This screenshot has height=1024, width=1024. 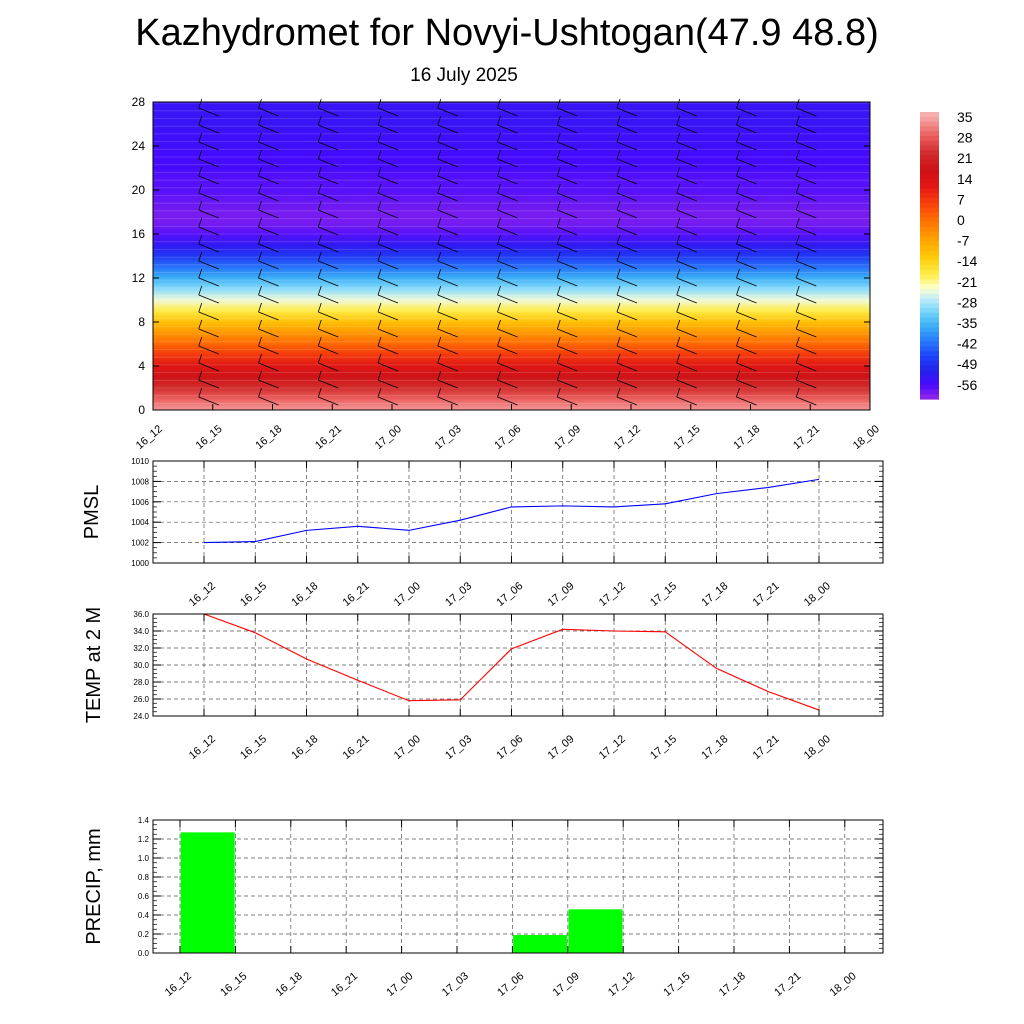 I want to click on y-tick-label: 8, so click(x=141, y=322).